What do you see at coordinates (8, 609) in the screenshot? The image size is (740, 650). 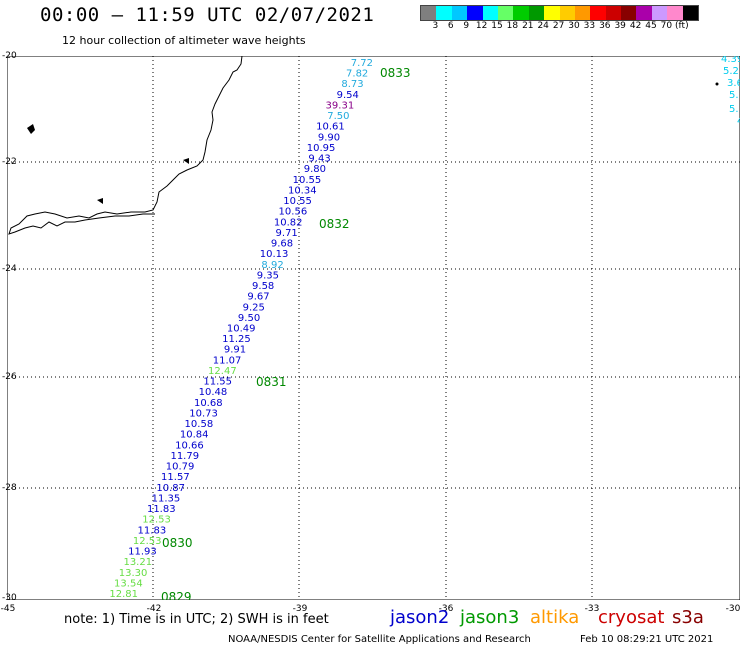 I see `longitude-label: -45` at bounding box center [8, 609].